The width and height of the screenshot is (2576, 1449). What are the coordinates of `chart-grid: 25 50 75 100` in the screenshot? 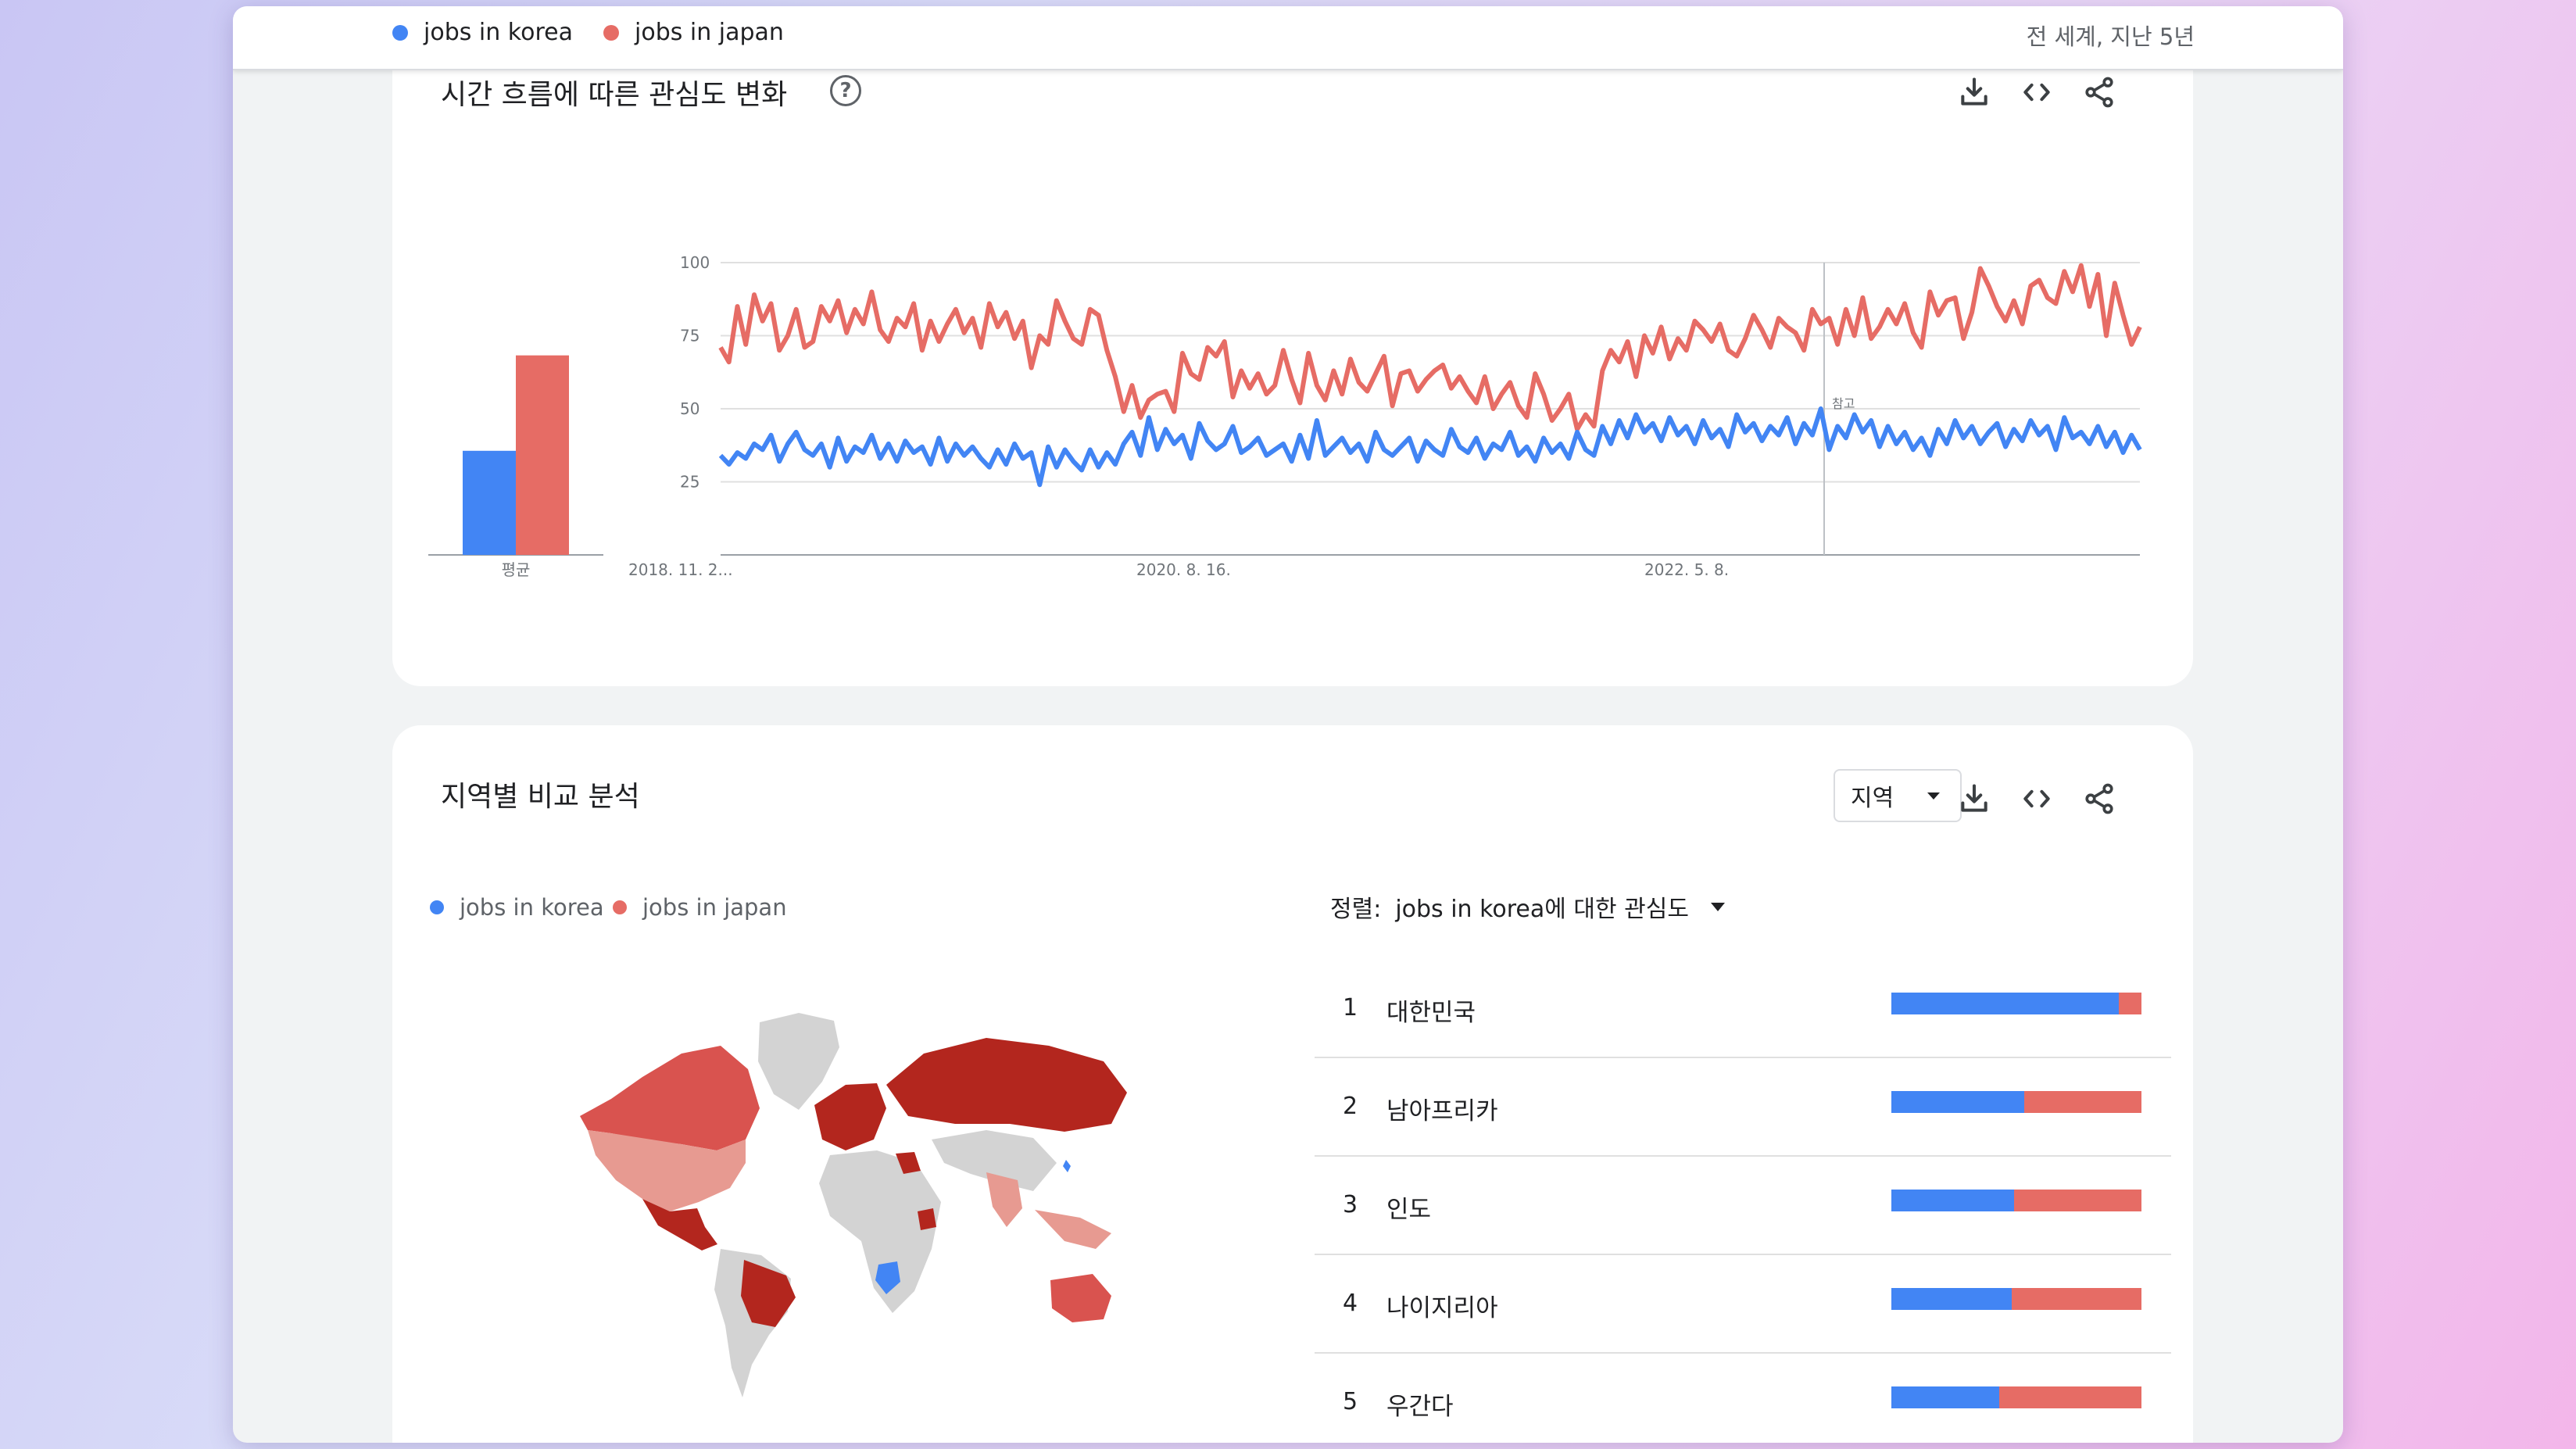 It's located at (1410, 404).